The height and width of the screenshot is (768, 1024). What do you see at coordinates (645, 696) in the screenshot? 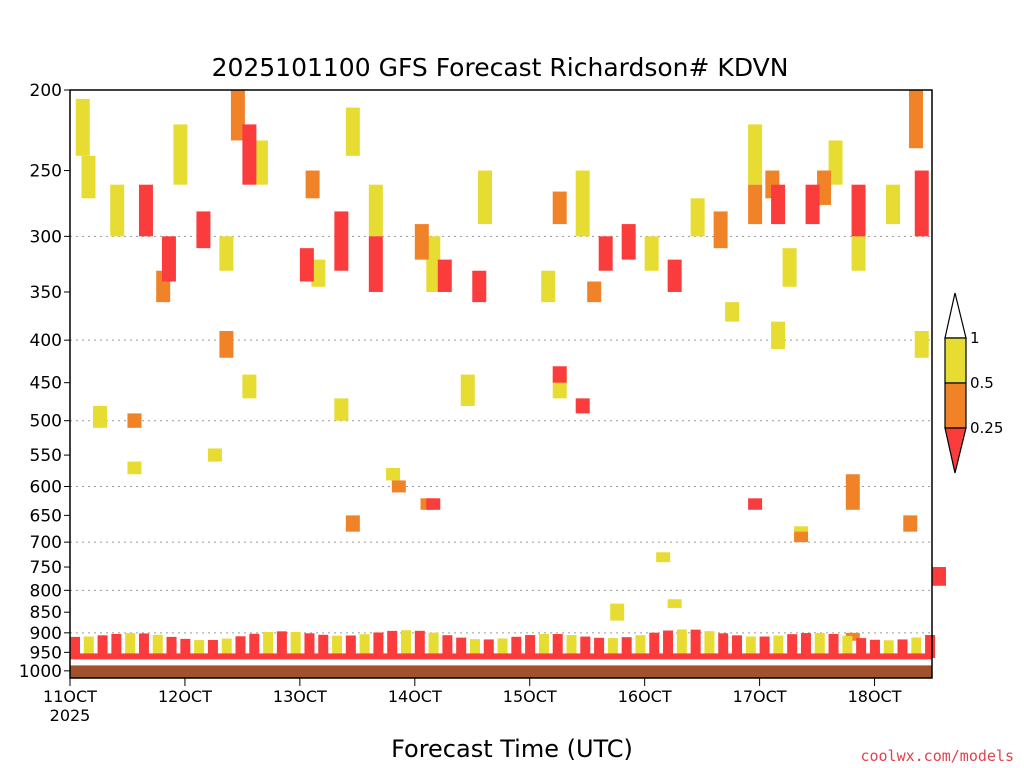
I see `x-tick-label: 16OCT` at bounding box center [645, 696].